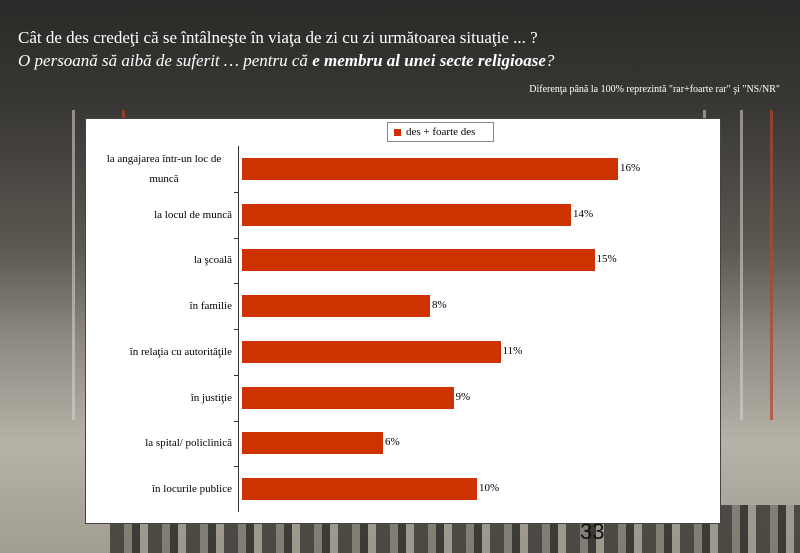 This screenshot has width=800, height=553. Describe the element at coordinates (592, 531) in the screenshot. I see `page-number: 33` at that location.